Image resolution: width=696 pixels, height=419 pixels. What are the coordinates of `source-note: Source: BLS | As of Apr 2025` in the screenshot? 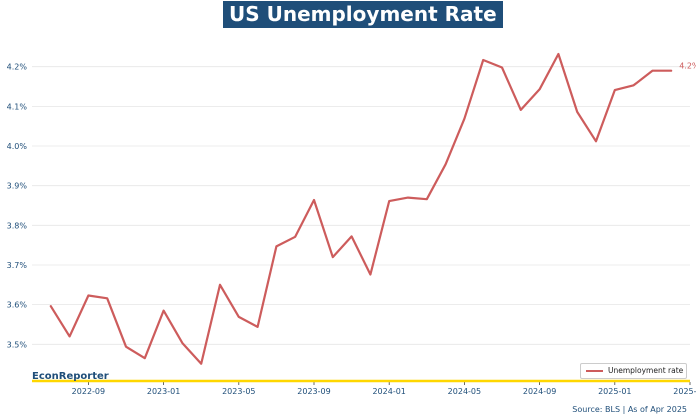 It's located at (629, 409).